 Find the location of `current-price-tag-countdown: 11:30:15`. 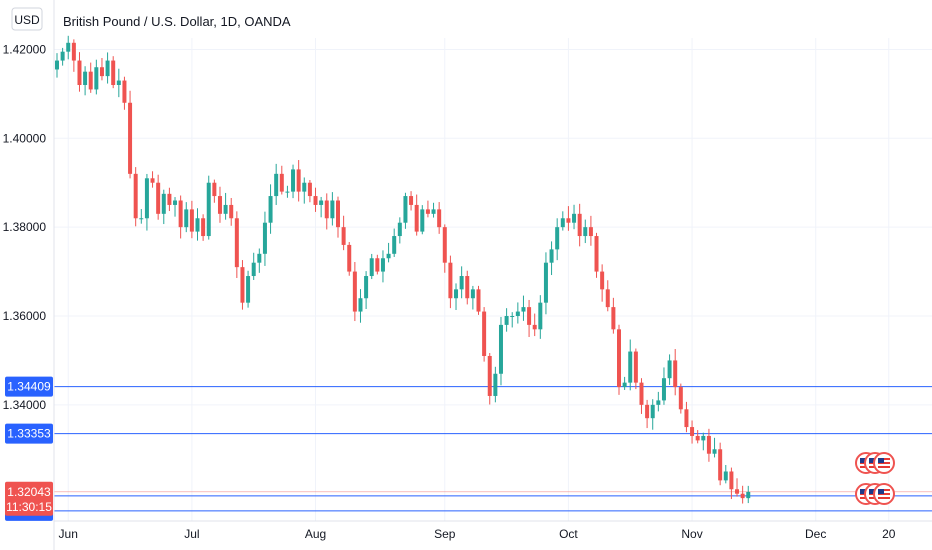

current-price-tag-countdown: 11:30:15 is located at coordinates (29, 507).